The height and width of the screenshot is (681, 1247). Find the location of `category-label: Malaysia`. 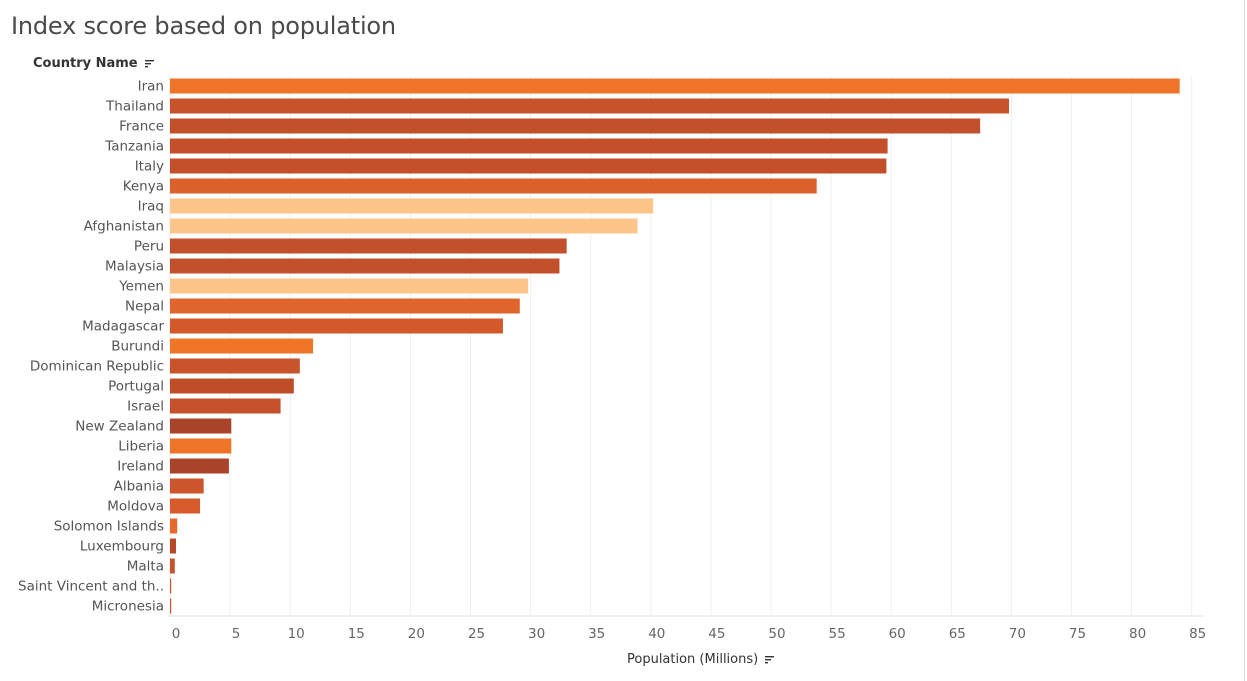

category-label: Malaysia is located at coordinates (134, 267).